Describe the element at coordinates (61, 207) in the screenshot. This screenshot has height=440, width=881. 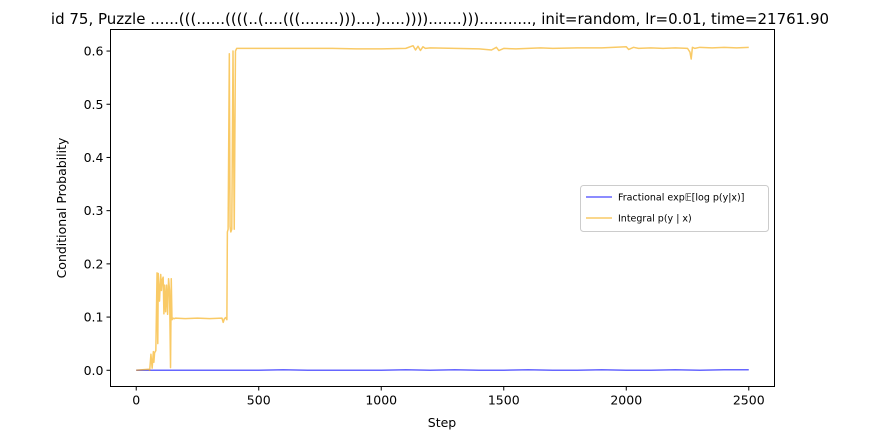
I see `y-axis-label: Conditional Probability` at that location.